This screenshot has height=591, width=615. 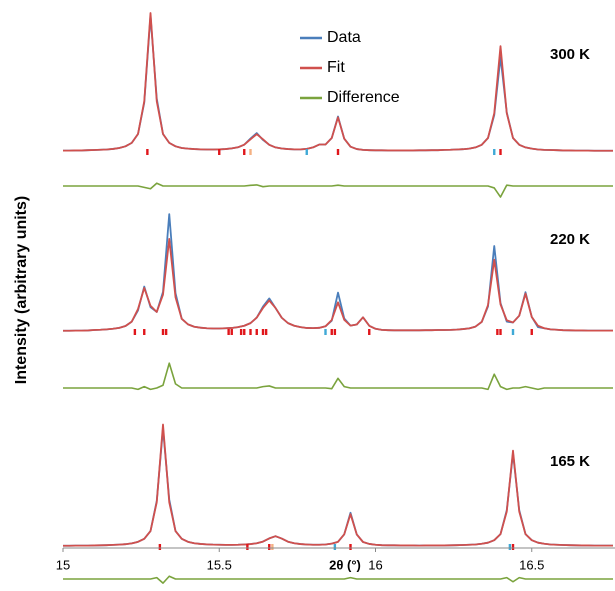 What do you see at coordinates (375, 564) in the screenshot?
I see `x-tick-label: 16` at bounding box center [375, 564].